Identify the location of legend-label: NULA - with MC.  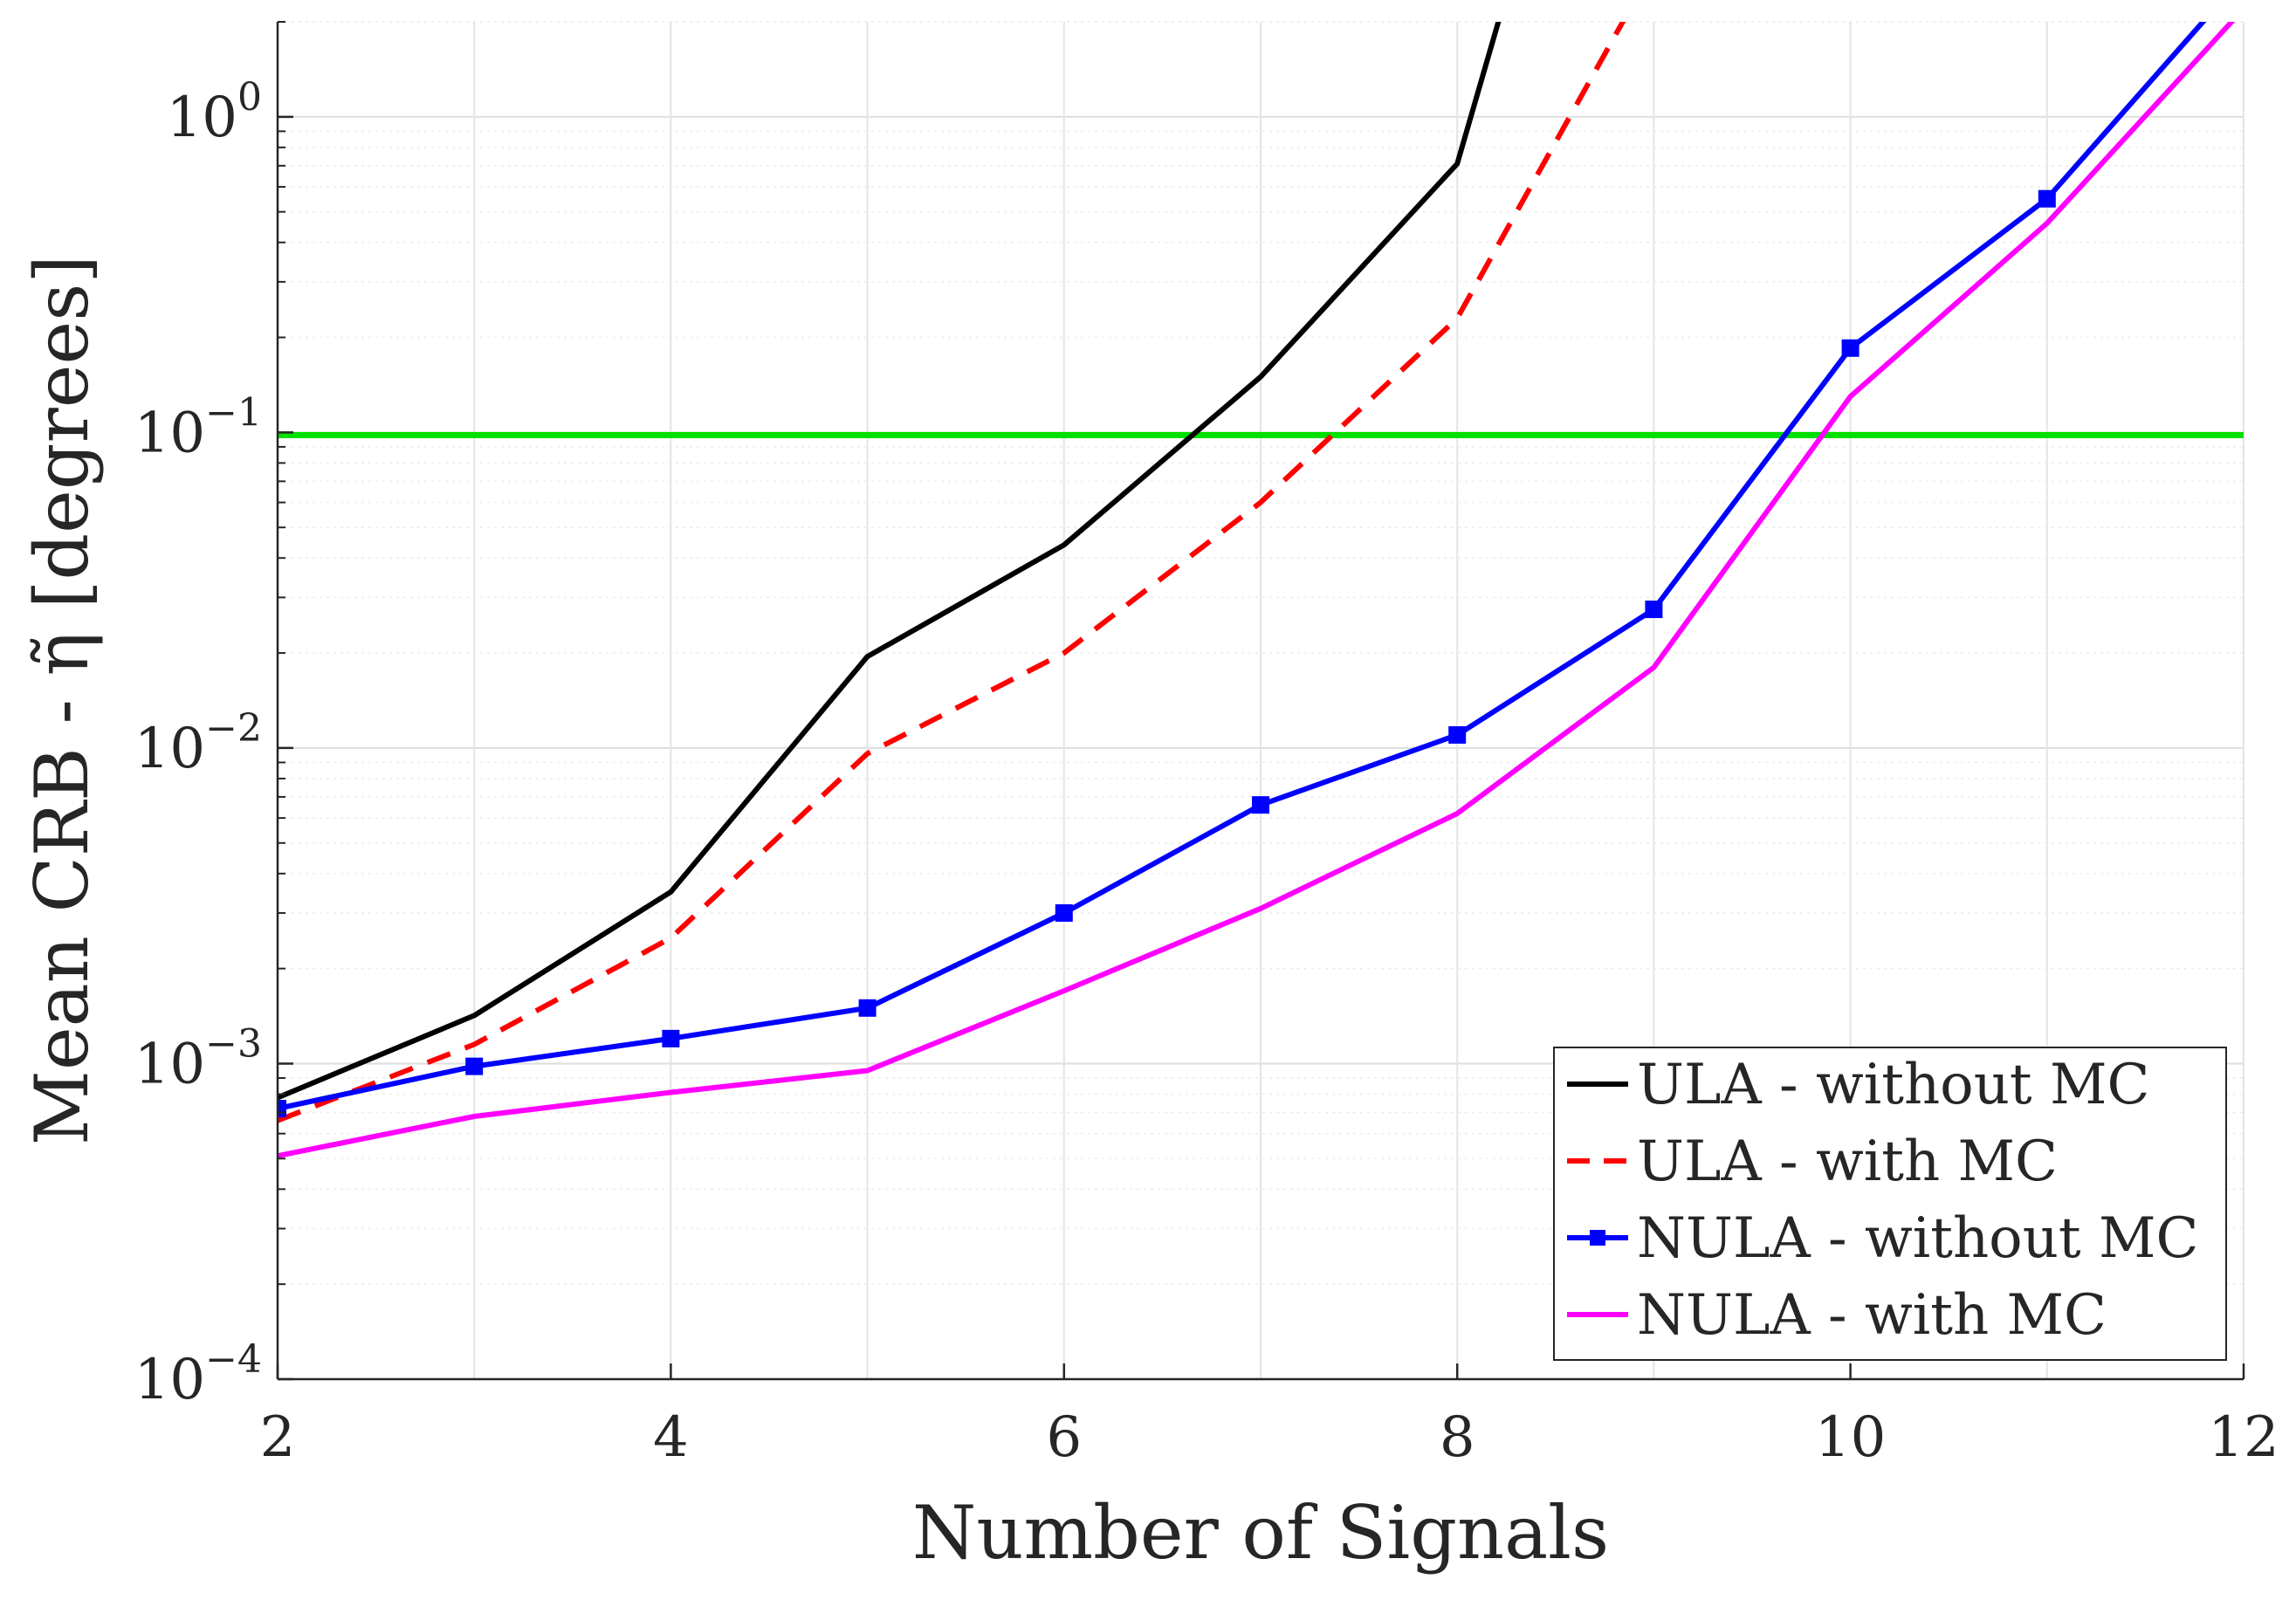
(1872, 1315).